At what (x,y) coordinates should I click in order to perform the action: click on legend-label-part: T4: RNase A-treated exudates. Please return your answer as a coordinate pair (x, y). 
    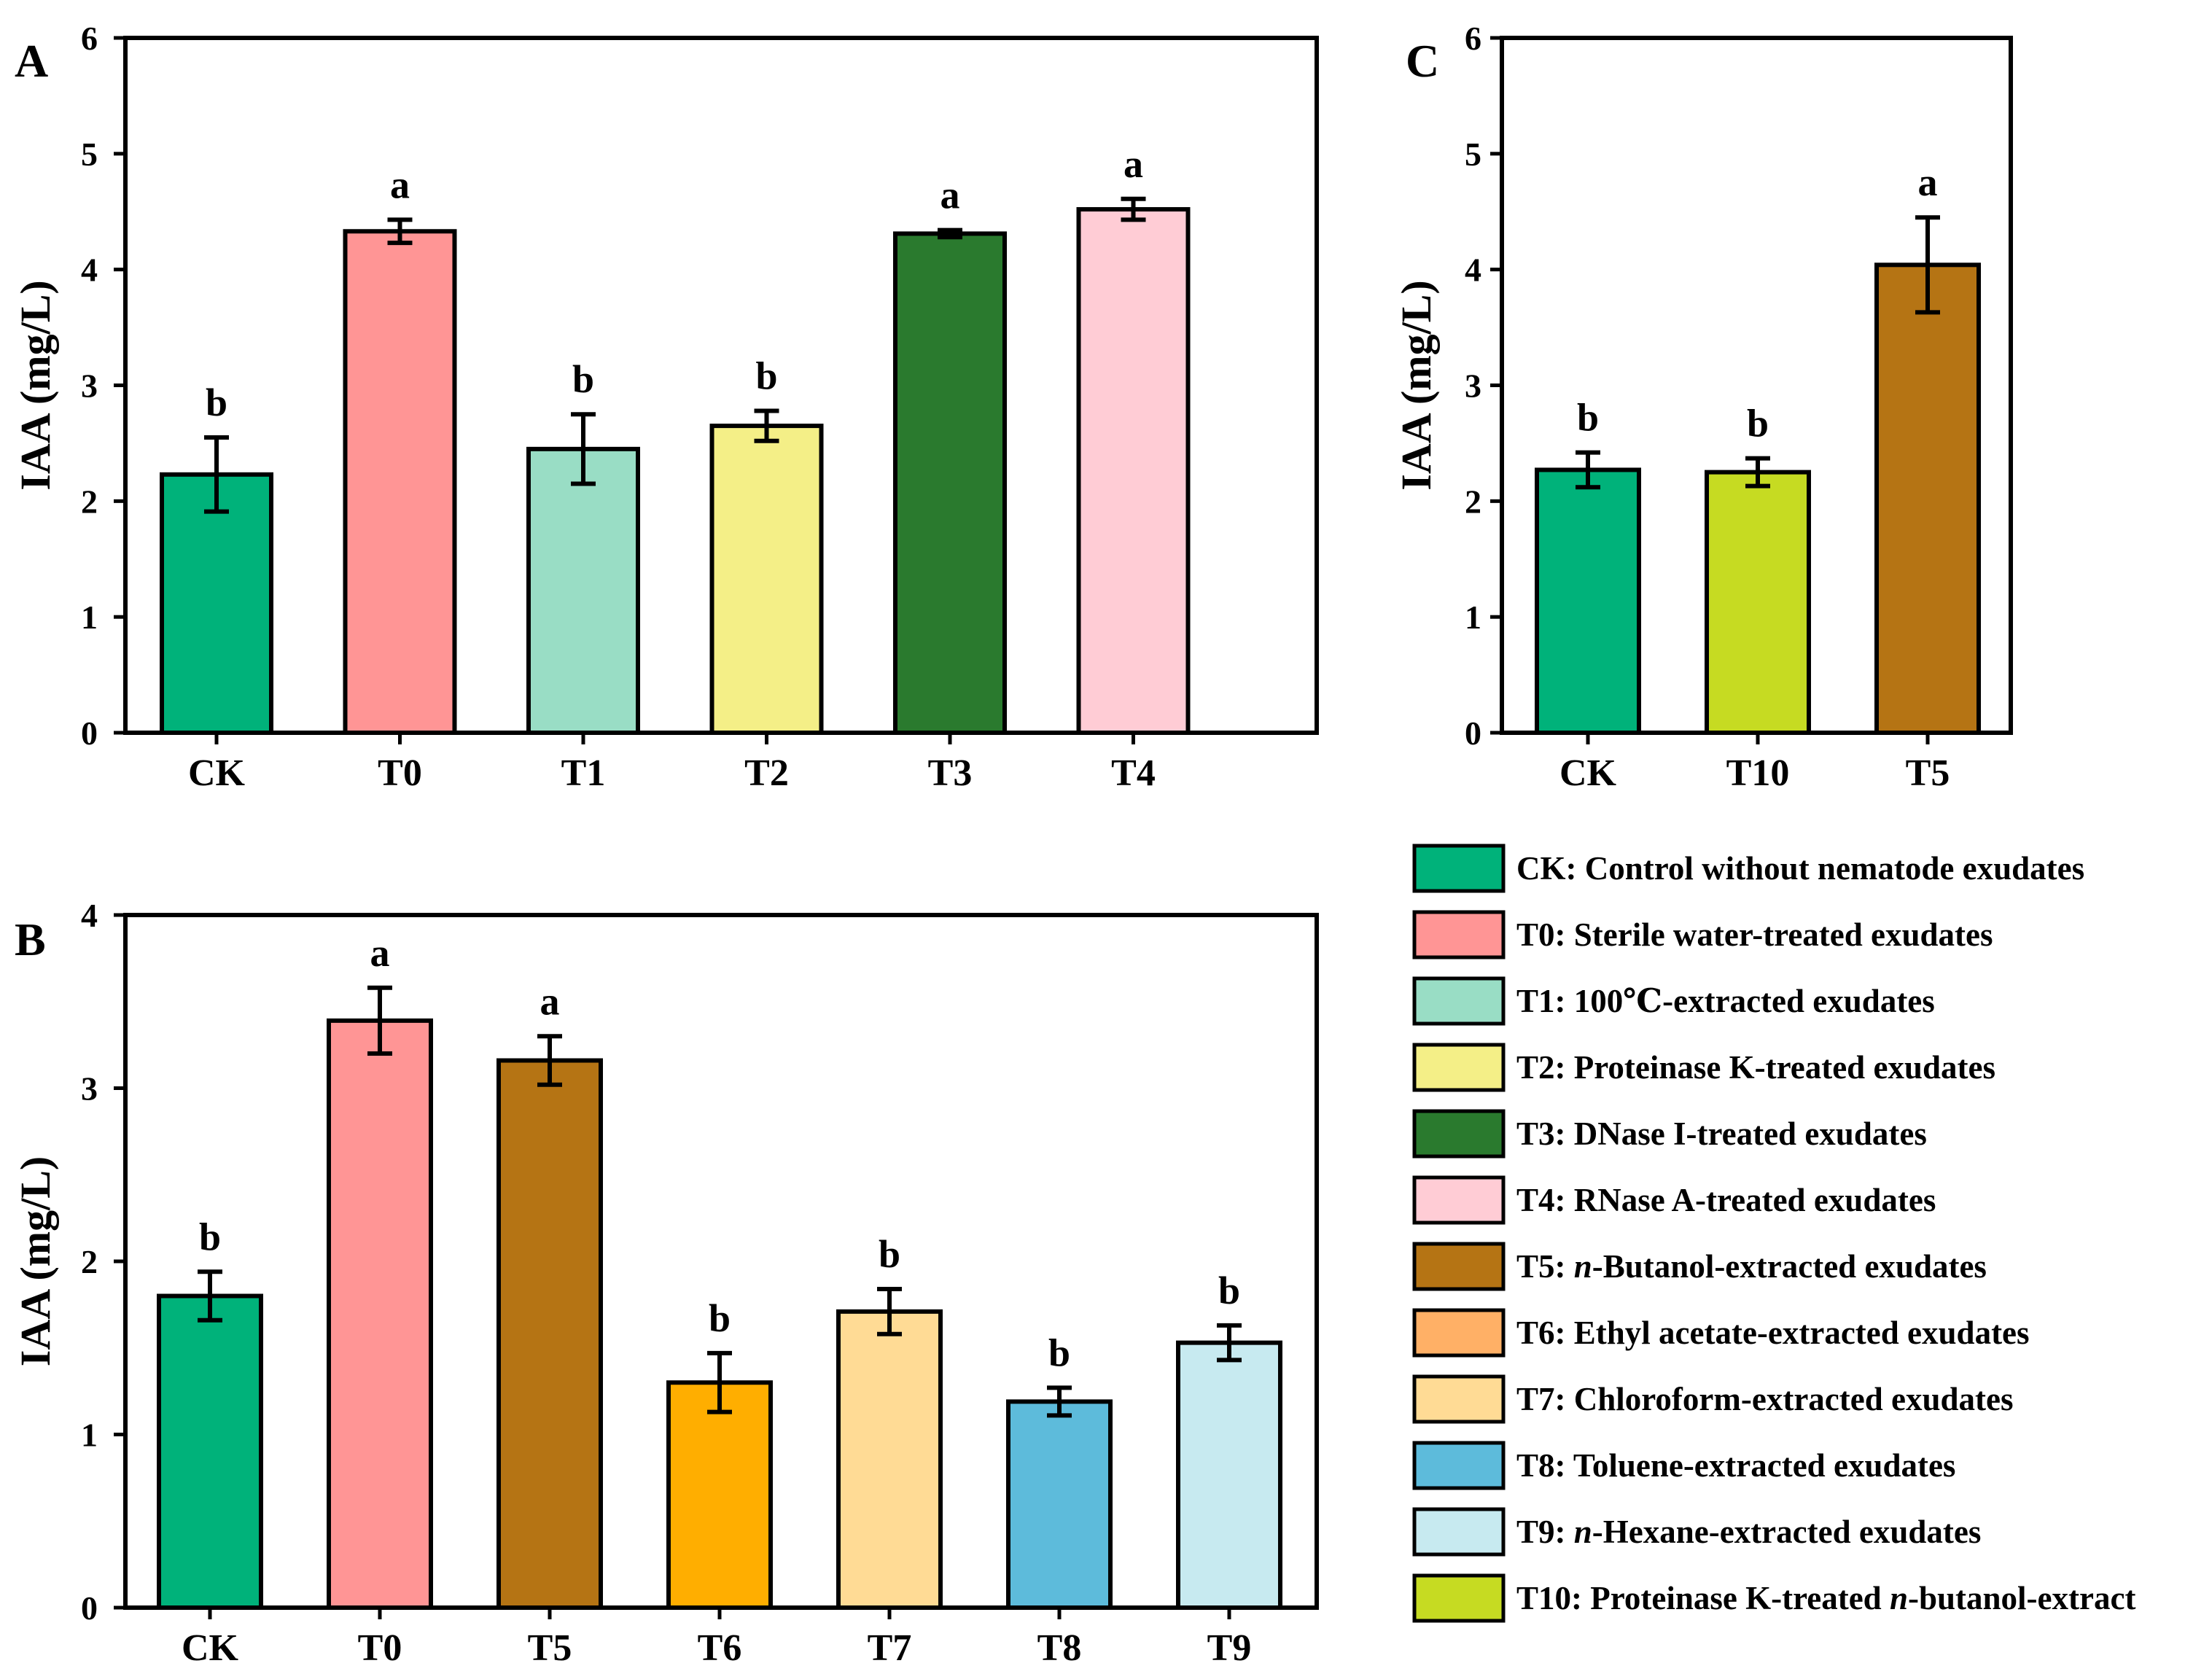
    Looking at the image, I should click on (1726, 1200).